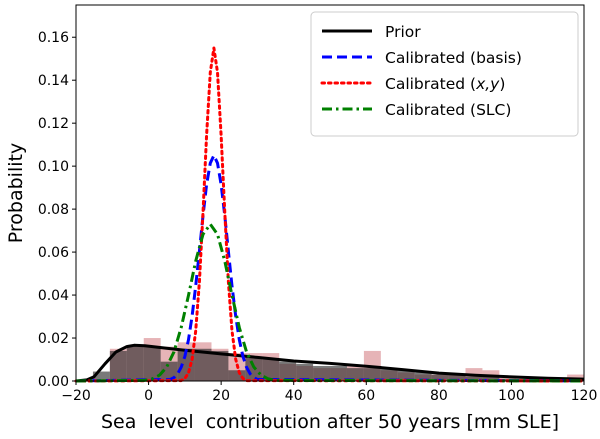 This screenshot has width=600, height=439. Describe the element at coordinates (53, 81) in the screenshot. I see `y-tick-label: 0.14` at that location.